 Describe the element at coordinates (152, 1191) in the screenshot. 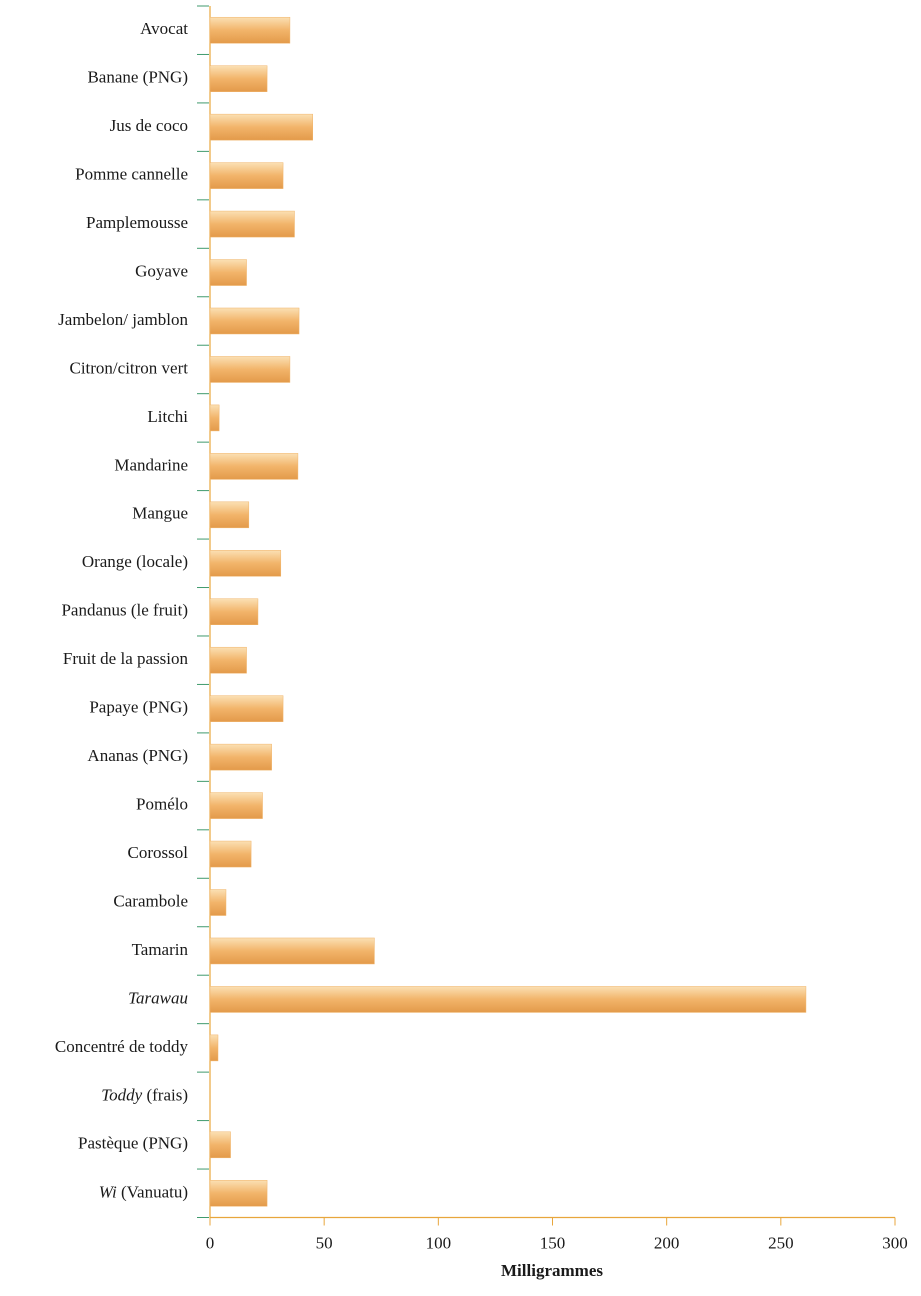

I see `category-label-rest: (Vanuatu)` at that location.